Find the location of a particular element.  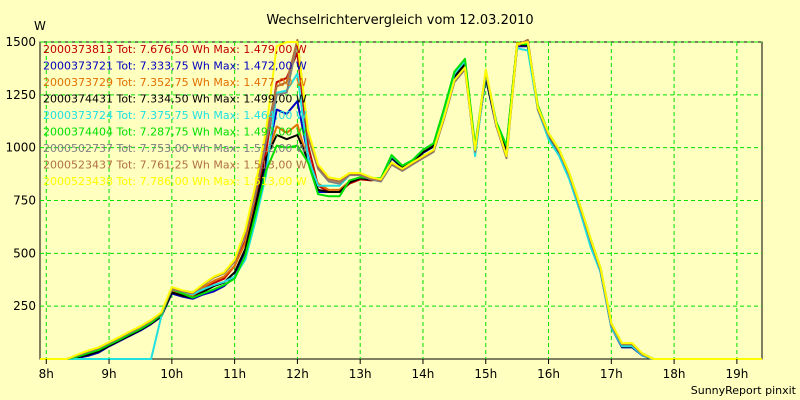

y-tick-label: 1500 is located at coordinates (20, 42).